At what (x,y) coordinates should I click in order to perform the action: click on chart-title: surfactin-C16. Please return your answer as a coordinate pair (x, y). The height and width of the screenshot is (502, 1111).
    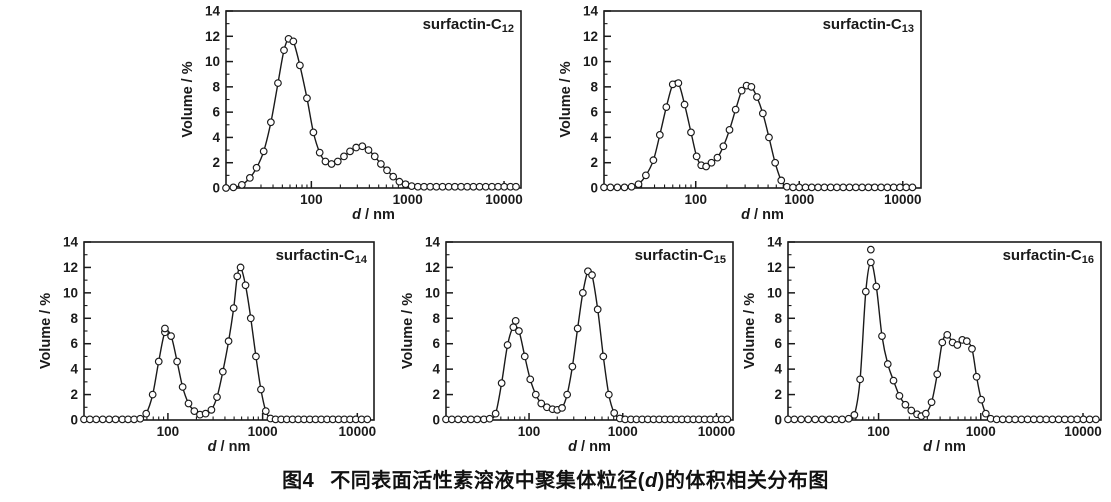
    Looking at the image, I should click on (1048, 256).